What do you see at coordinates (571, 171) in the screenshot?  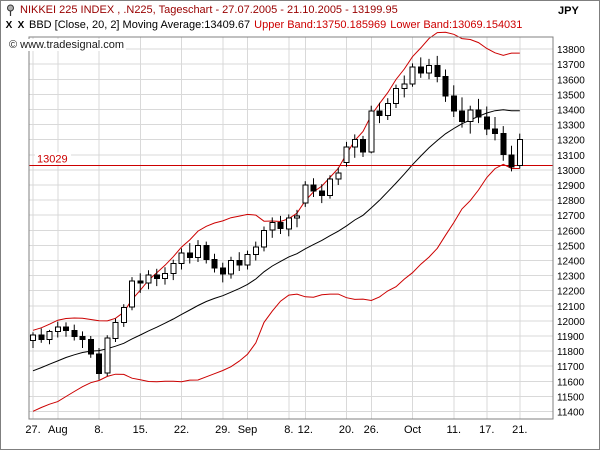 I see `y-tick-label: 13000` at bounding box center [571, 171].